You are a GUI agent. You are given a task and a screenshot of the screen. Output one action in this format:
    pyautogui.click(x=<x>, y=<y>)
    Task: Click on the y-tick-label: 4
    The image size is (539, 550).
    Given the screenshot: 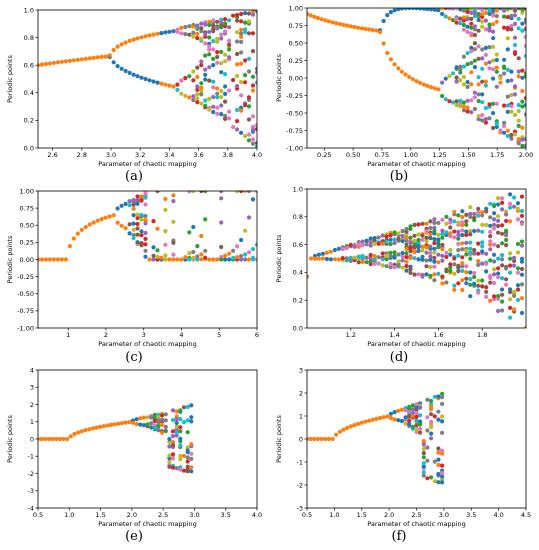 What is the action you would take?
    pyautogui.click(x=32, y=370)
    